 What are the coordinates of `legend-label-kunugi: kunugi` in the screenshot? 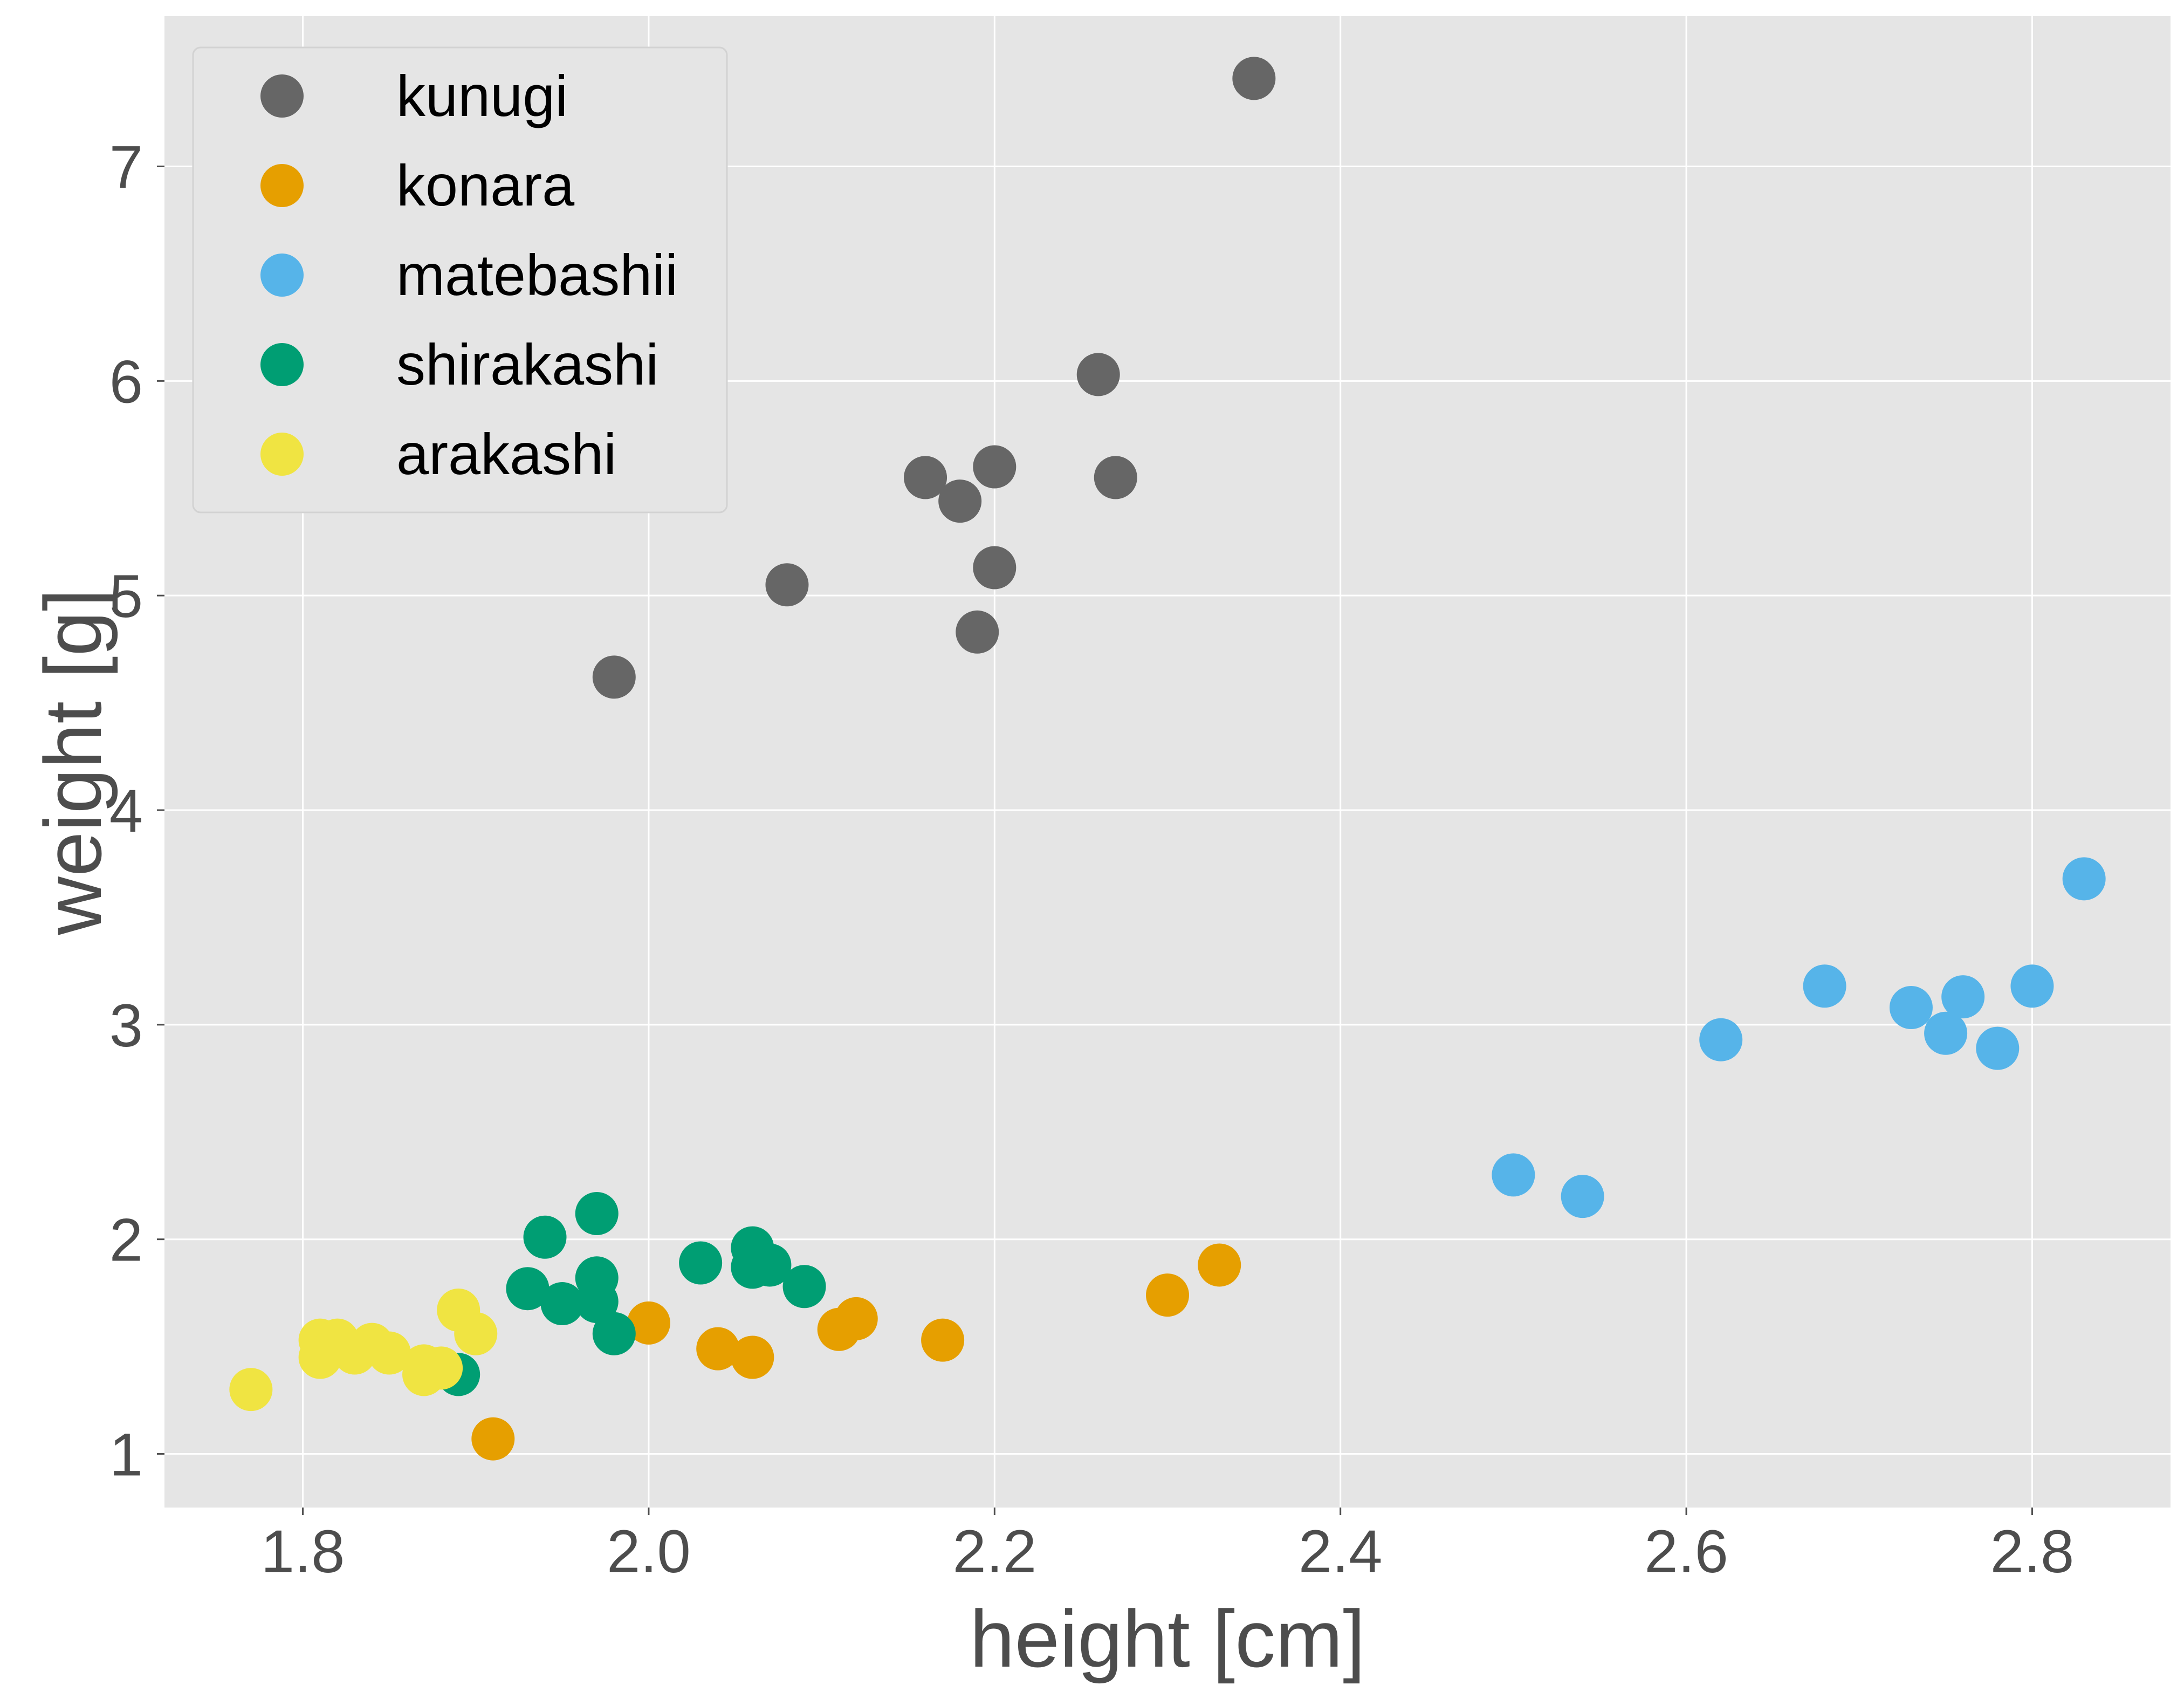 It's located at (482, 95).